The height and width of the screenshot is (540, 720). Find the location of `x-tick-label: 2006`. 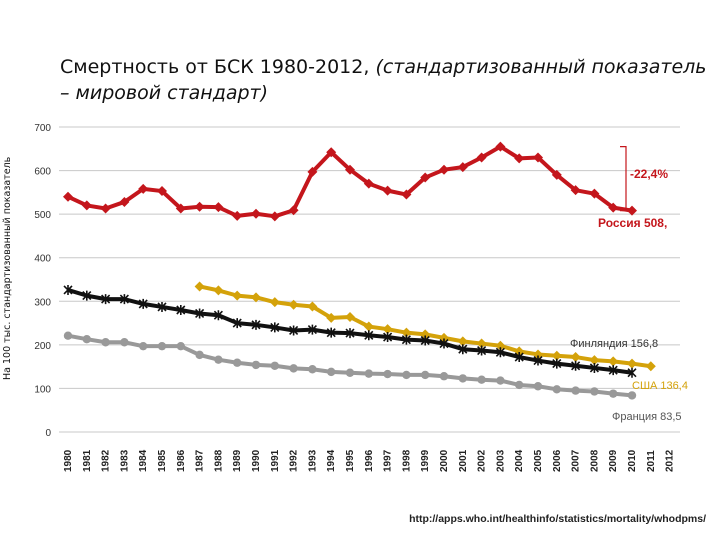

x-tick-label: 2006 is located at coordinates (557, 460).